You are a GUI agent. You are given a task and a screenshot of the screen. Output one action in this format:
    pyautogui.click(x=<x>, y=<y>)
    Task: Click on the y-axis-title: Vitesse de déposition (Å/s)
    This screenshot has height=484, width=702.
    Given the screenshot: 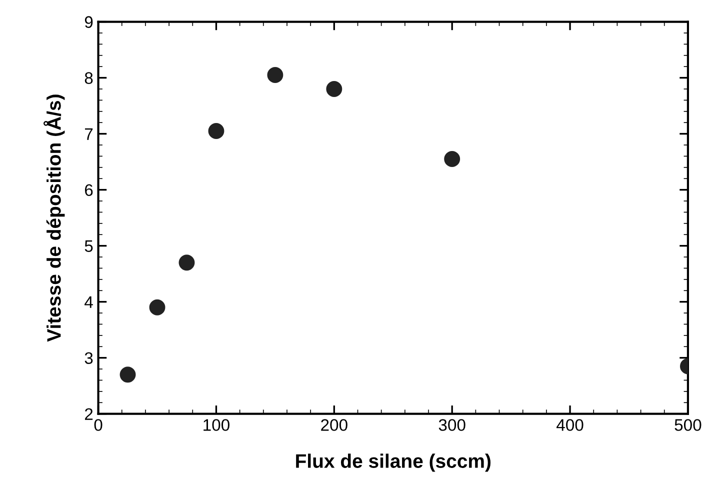 What is the action you would take?
    pyautogui.click(x=54, y=218)
    